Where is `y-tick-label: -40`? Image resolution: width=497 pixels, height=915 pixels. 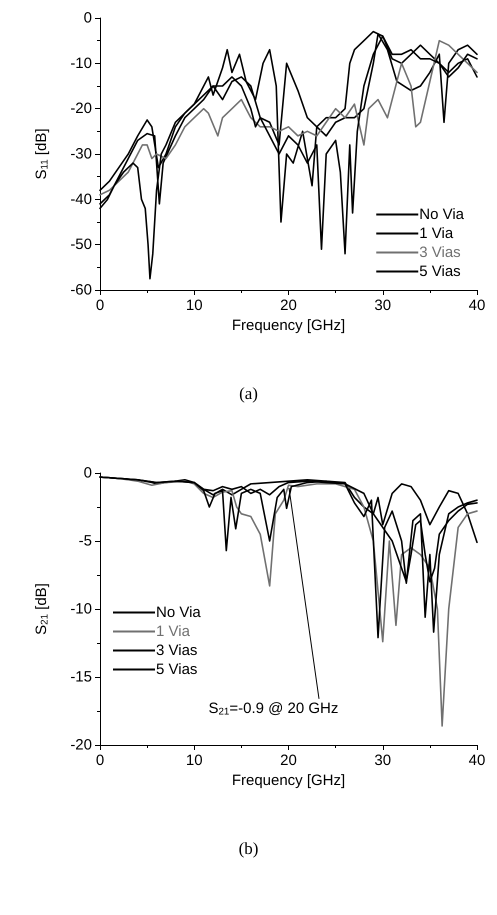
y-tick-label: -40 is located at coordinates (81, 199).